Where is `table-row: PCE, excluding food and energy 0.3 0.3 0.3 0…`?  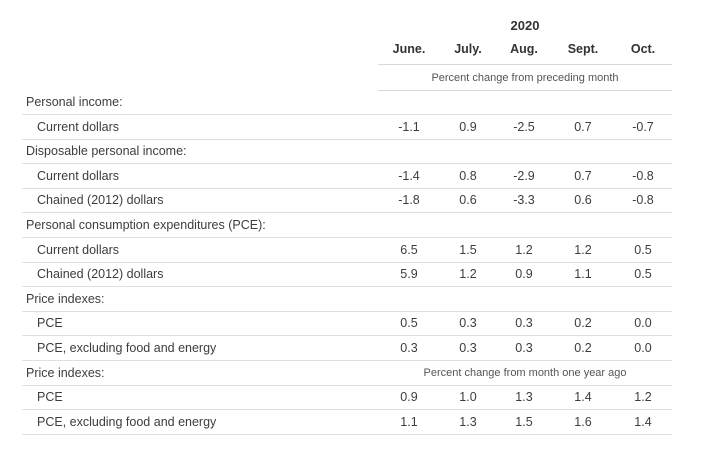
table-row: PCE, excluding food and energy 0.3 0.3 0.3 0… is located at coordinates (347, 348).